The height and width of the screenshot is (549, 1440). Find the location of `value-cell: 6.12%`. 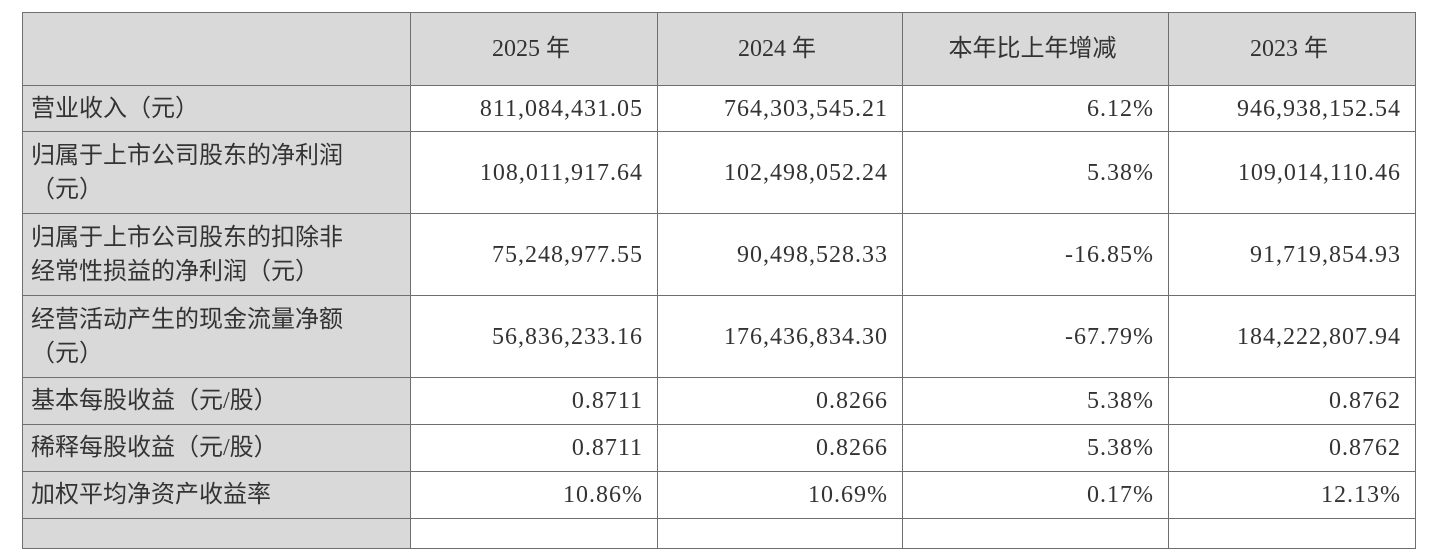

value-cell: 6.12% is located at coordinates (1035, 108).